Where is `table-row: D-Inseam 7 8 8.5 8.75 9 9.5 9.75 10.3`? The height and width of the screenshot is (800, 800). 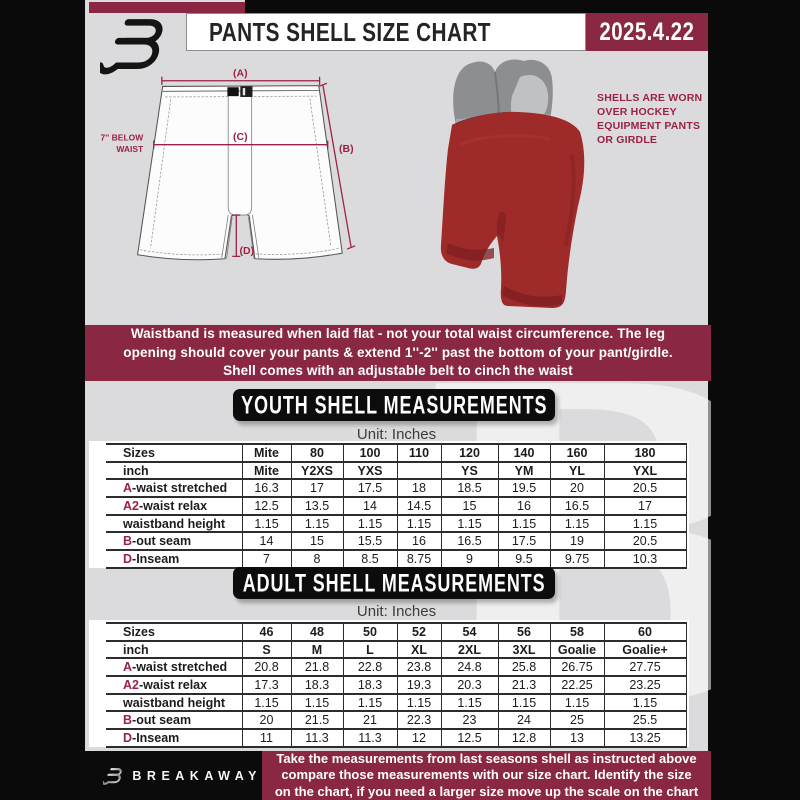
table-row: D-Inseam 7 8 8.5 8.75 9 9.5 9.75 10.3 is located at coordinates (396, 559).